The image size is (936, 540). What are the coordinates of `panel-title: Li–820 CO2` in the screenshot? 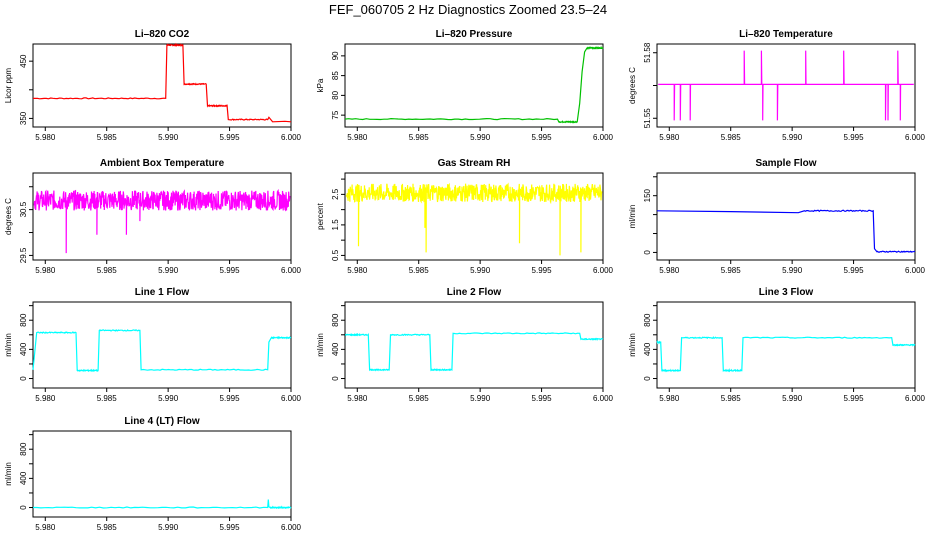 It's located at (162, 34).